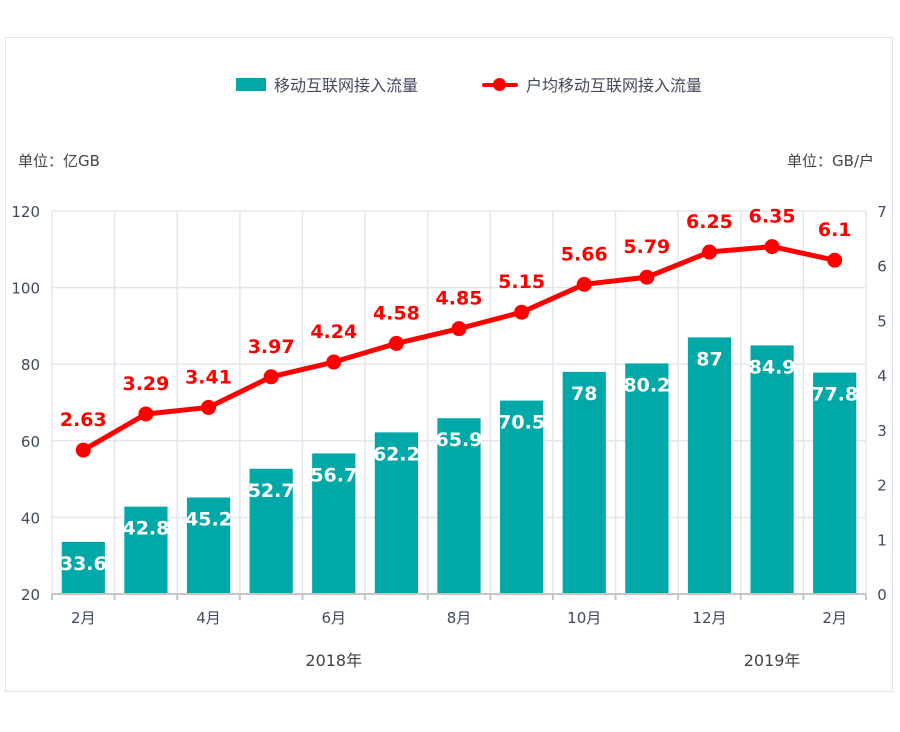 This screenshot has width=900, height=732. I want to click on legend-label-bar: 移动互联网接入流量, so click(346, 85).